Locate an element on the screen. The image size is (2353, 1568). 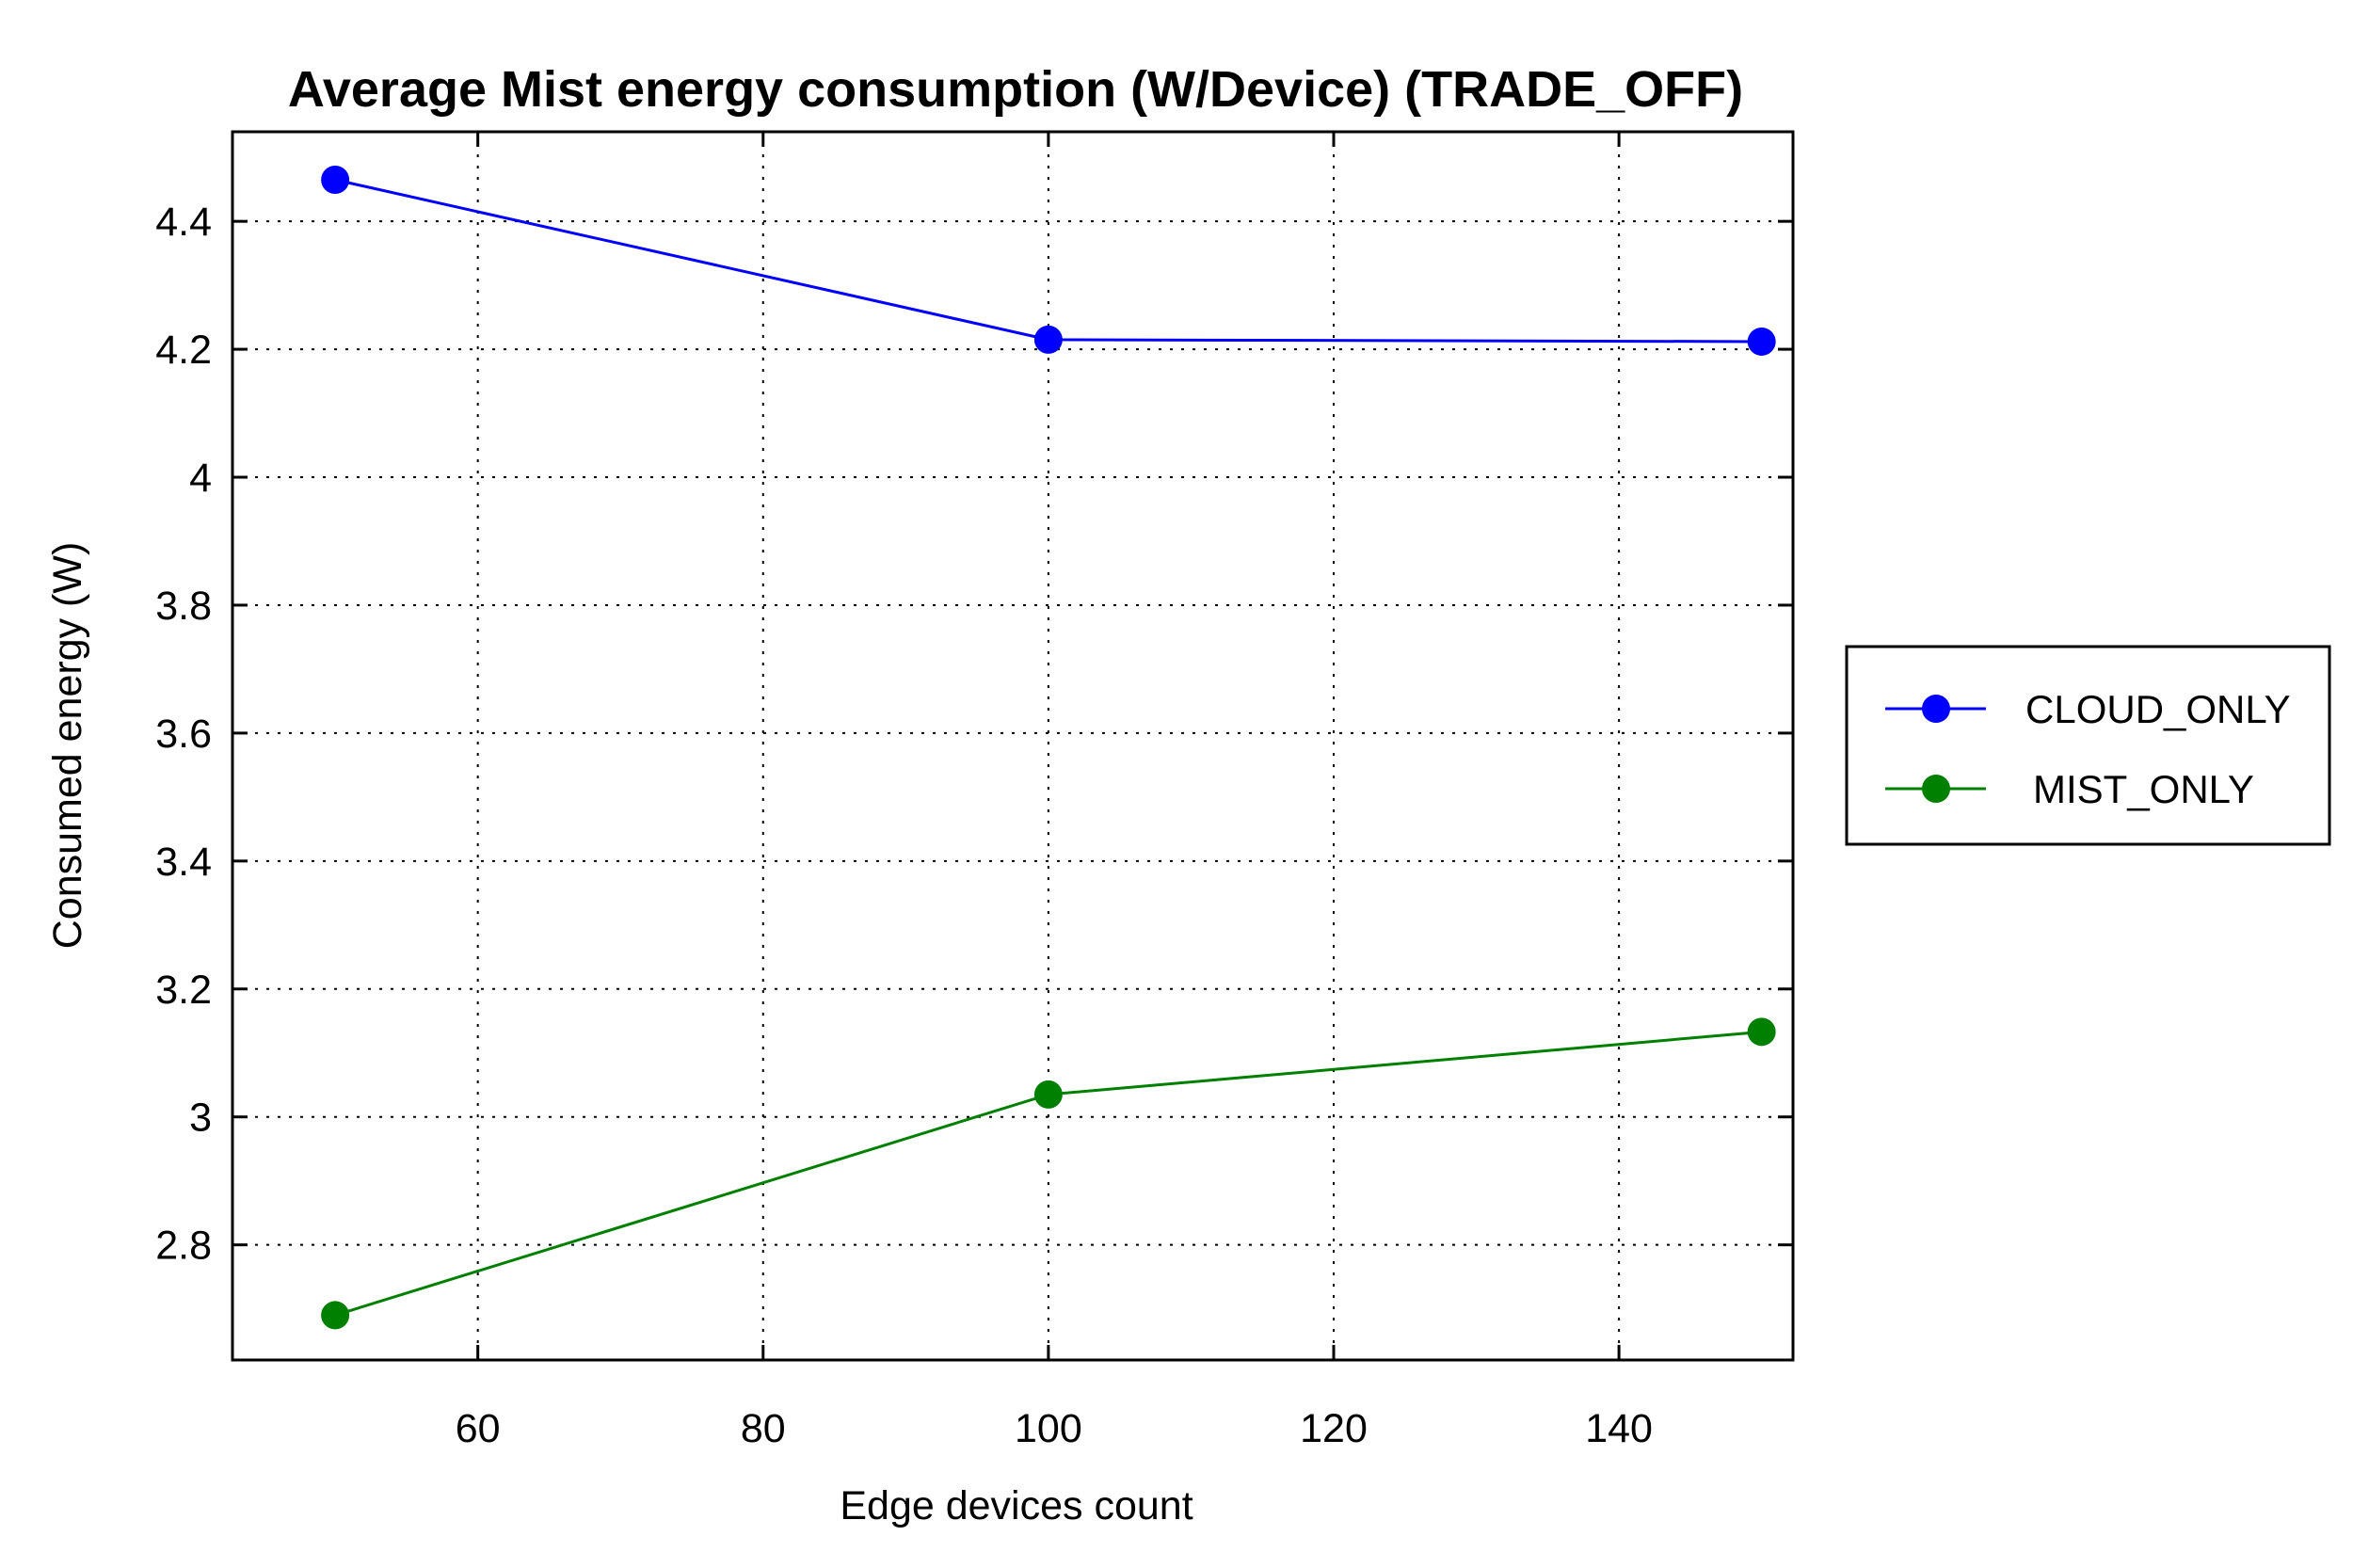
y-tick-label: 2.8 is located at coordinates (184, 1246).